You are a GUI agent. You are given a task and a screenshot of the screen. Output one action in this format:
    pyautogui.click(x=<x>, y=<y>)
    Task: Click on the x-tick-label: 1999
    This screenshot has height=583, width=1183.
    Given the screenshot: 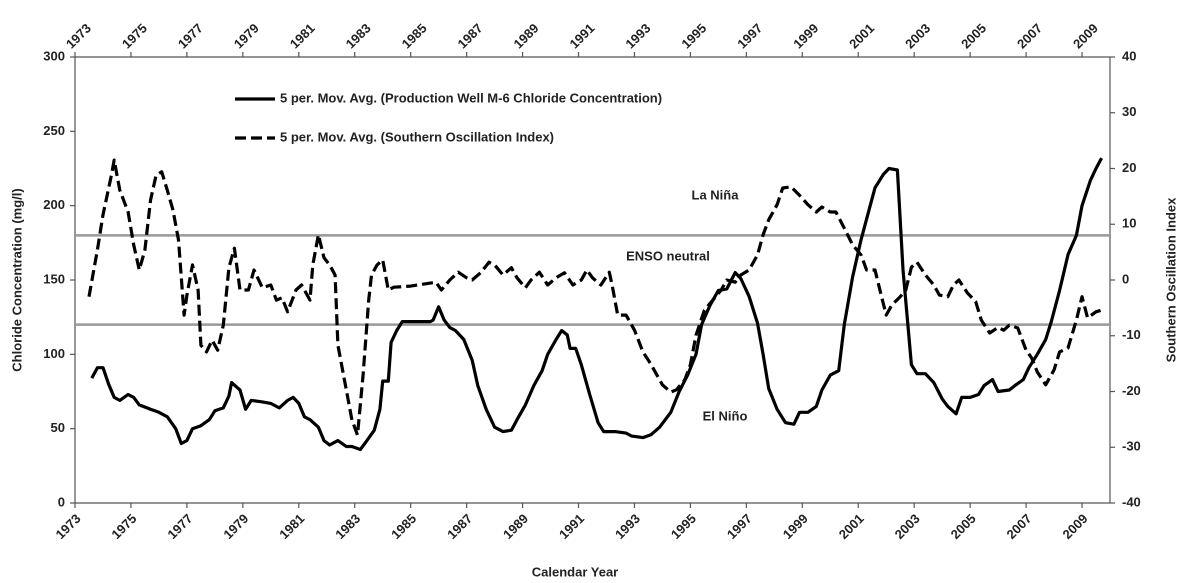 What is the action you would take?
    pyautogui.click(x=795, y=526)
    